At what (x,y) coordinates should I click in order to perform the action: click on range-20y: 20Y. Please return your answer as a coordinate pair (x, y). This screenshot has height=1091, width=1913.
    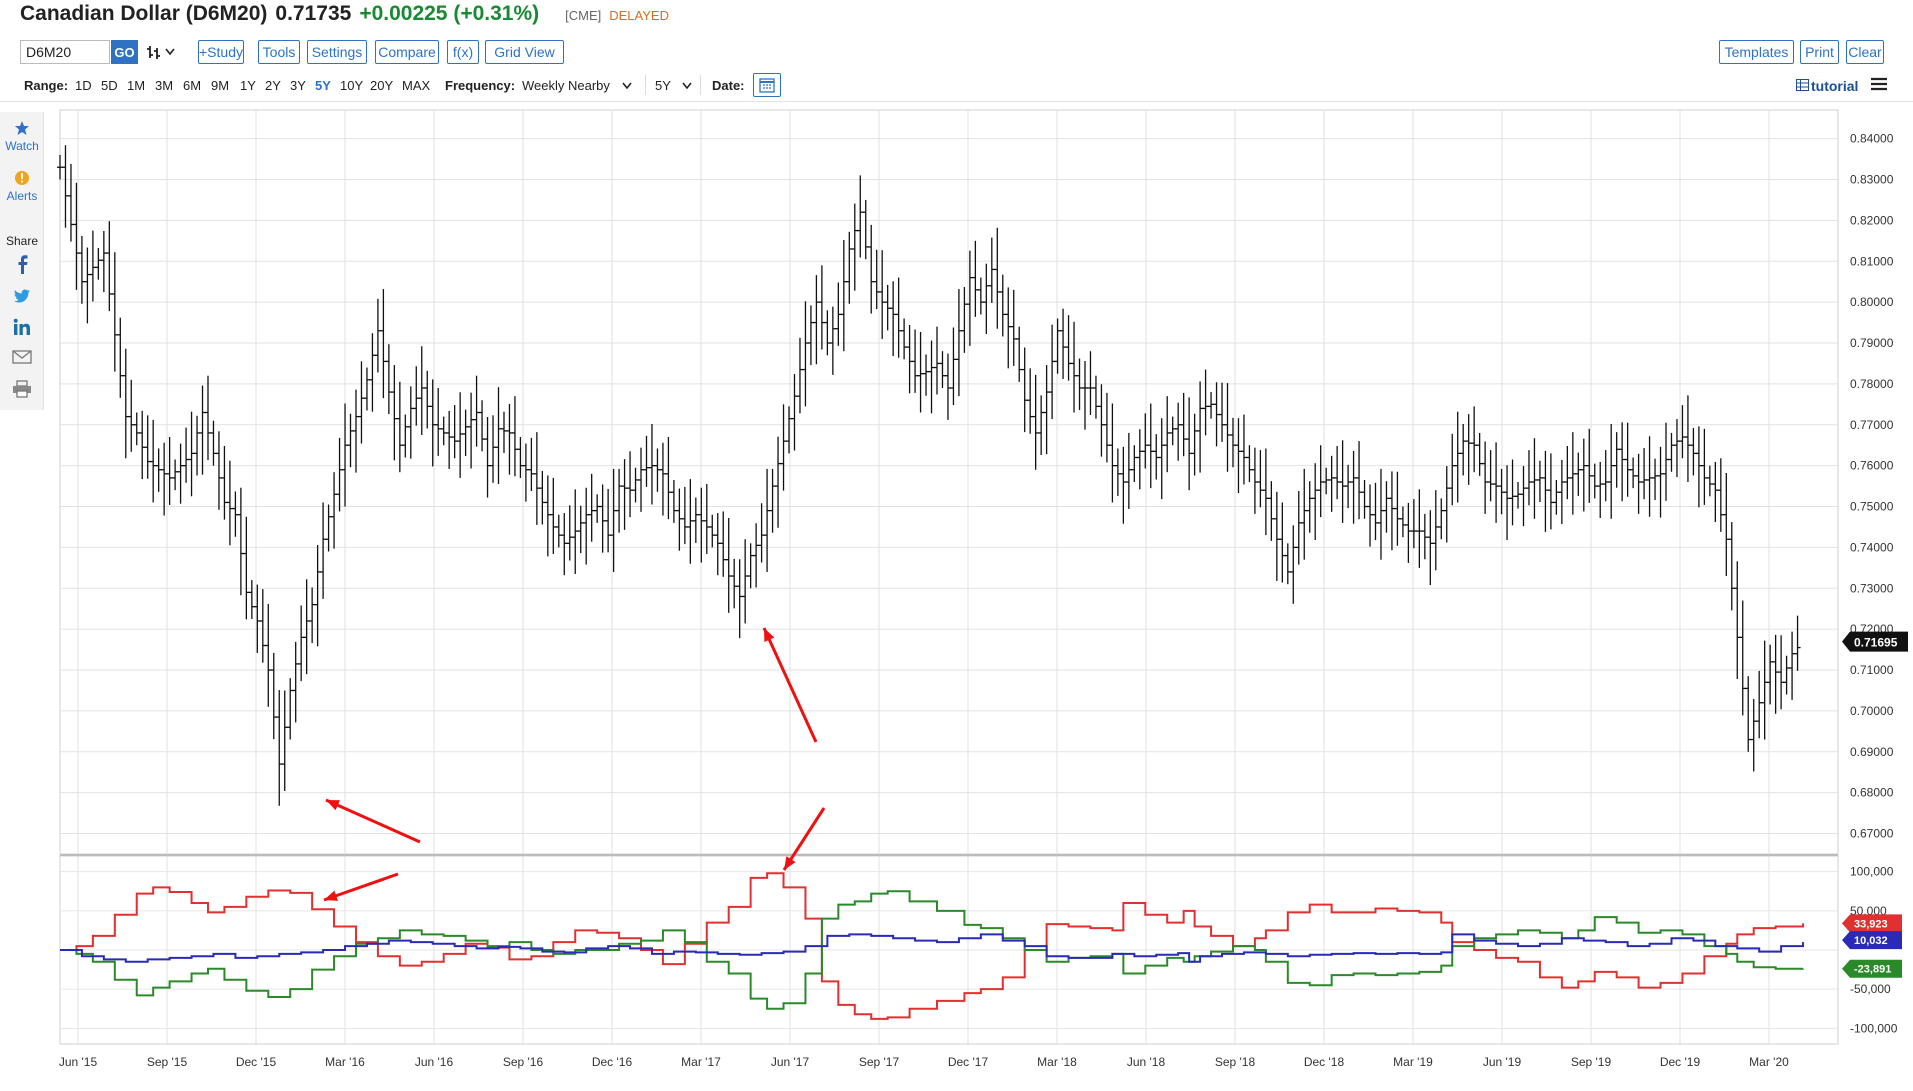
    Looking at the image, I should click on (382, 85).